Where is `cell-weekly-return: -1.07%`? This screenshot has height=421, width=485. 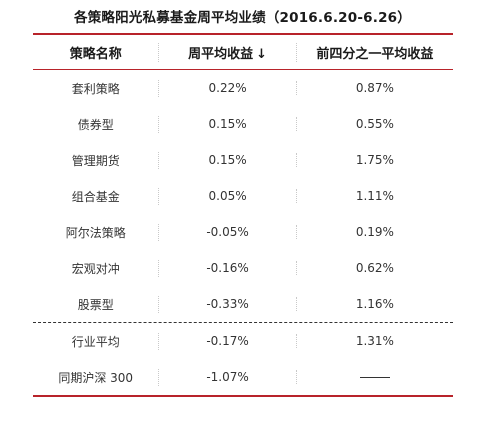
cell-weekly-return: -1.07% is located at coordinates (228, 377).